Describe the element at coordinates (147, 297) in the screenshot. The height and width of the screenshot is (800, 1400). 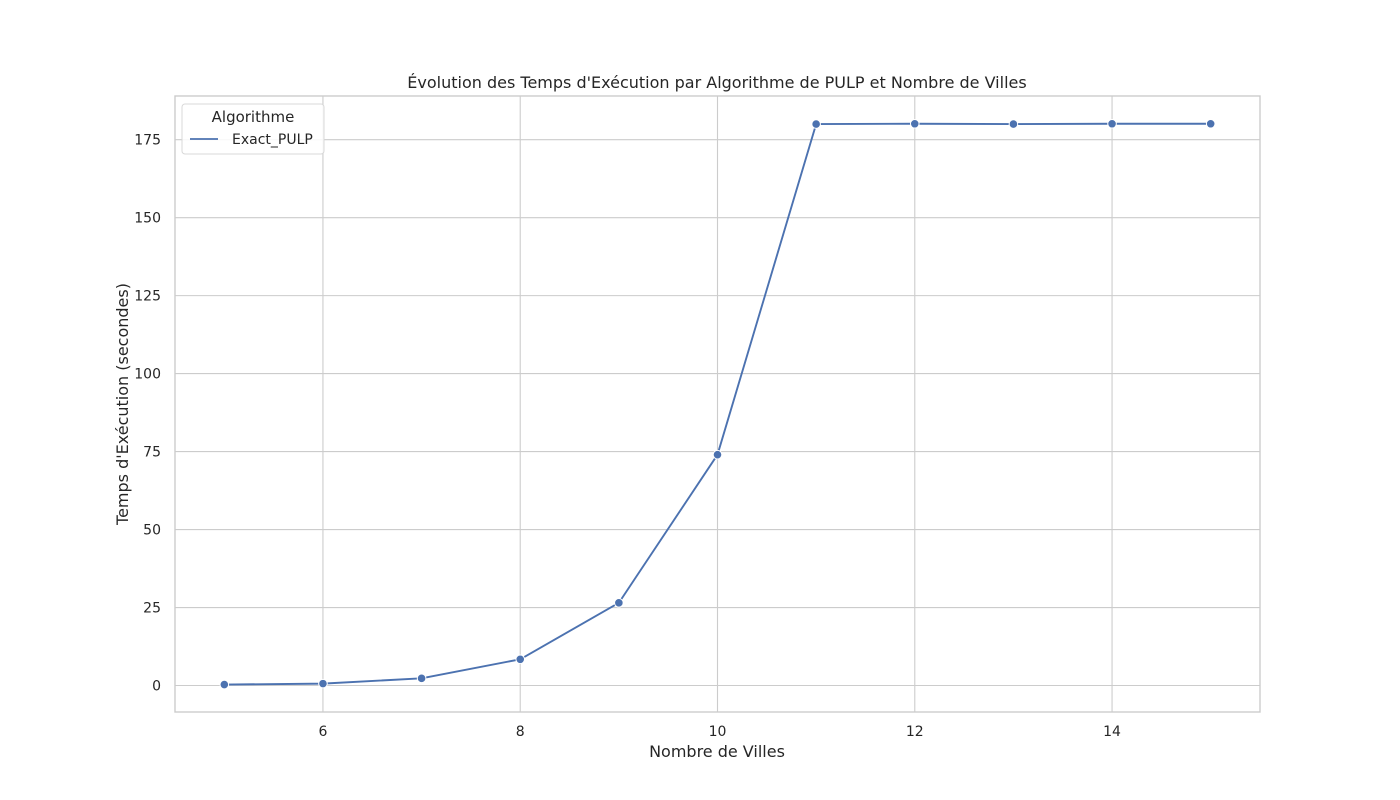
I see `y-tick-label-125: 125` at that location.